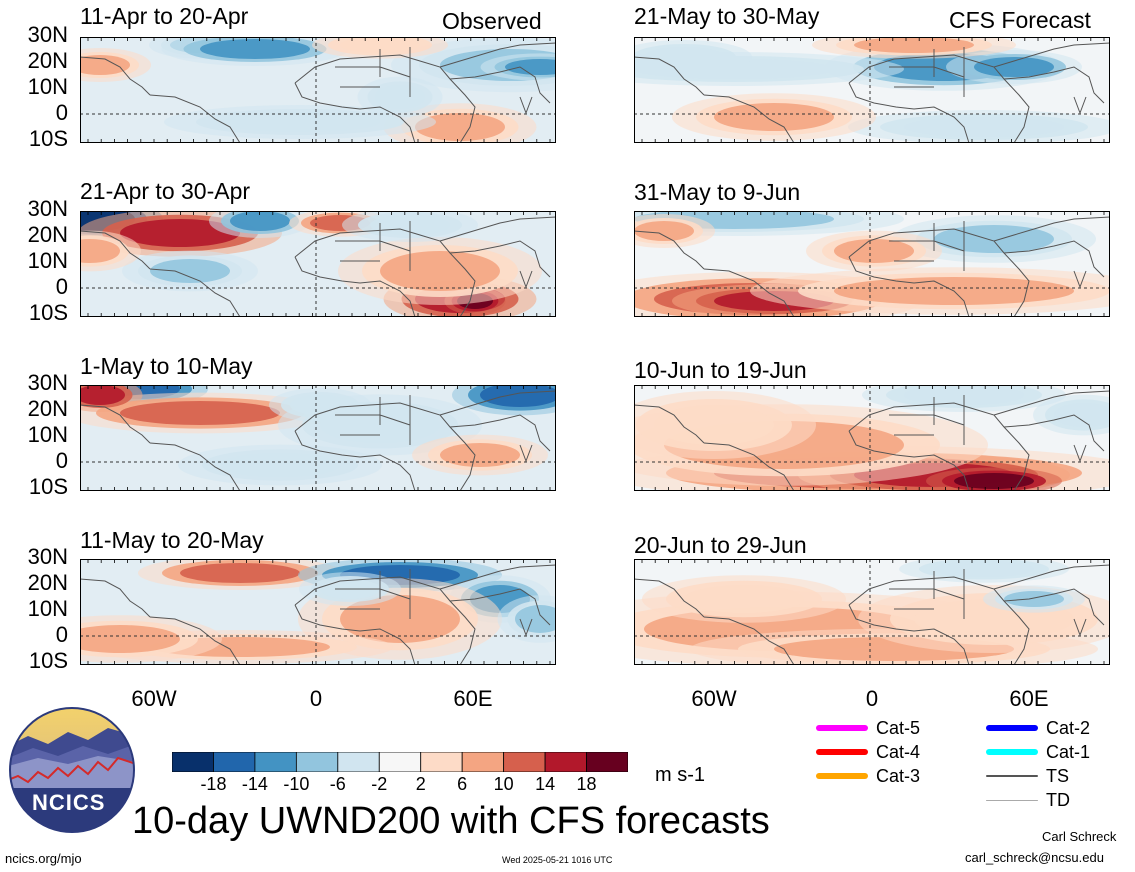 The height and width of the screenshot is (872, 1135). What do you see at coordinates (872, 698) in the screenshot?
I see `lon-label-right-0: 0` at bounding box center [872, 698].